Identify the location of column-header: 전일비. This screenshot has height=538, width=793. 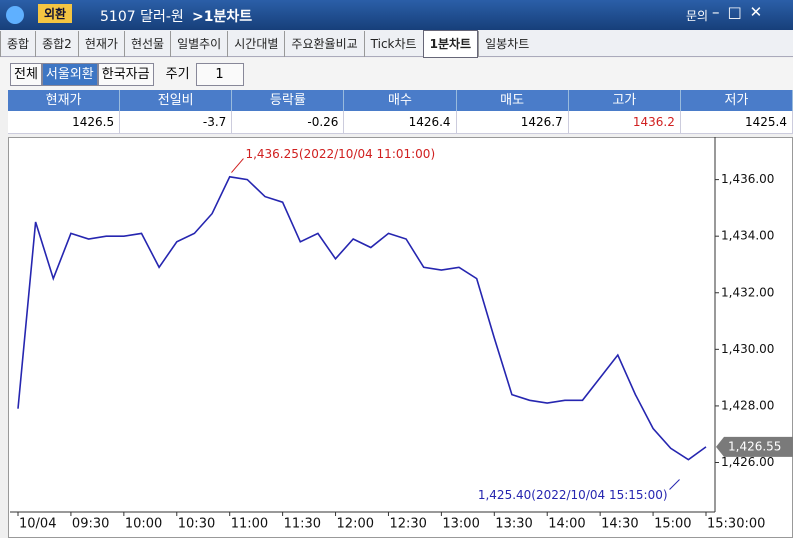
(176, 100).